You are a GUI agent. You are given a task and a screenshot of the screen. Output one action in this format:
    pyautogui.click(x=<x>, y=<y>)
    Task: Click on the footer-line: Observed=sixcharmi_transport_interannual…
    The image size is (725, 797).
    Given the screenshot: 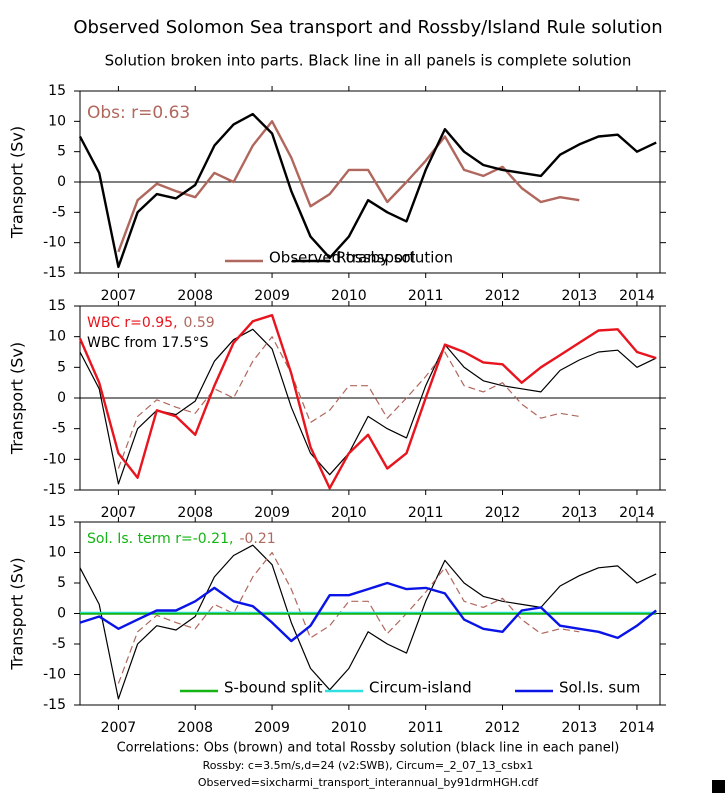 What is the action you would take?
    pyautogui.click(x=368, y=782)
    